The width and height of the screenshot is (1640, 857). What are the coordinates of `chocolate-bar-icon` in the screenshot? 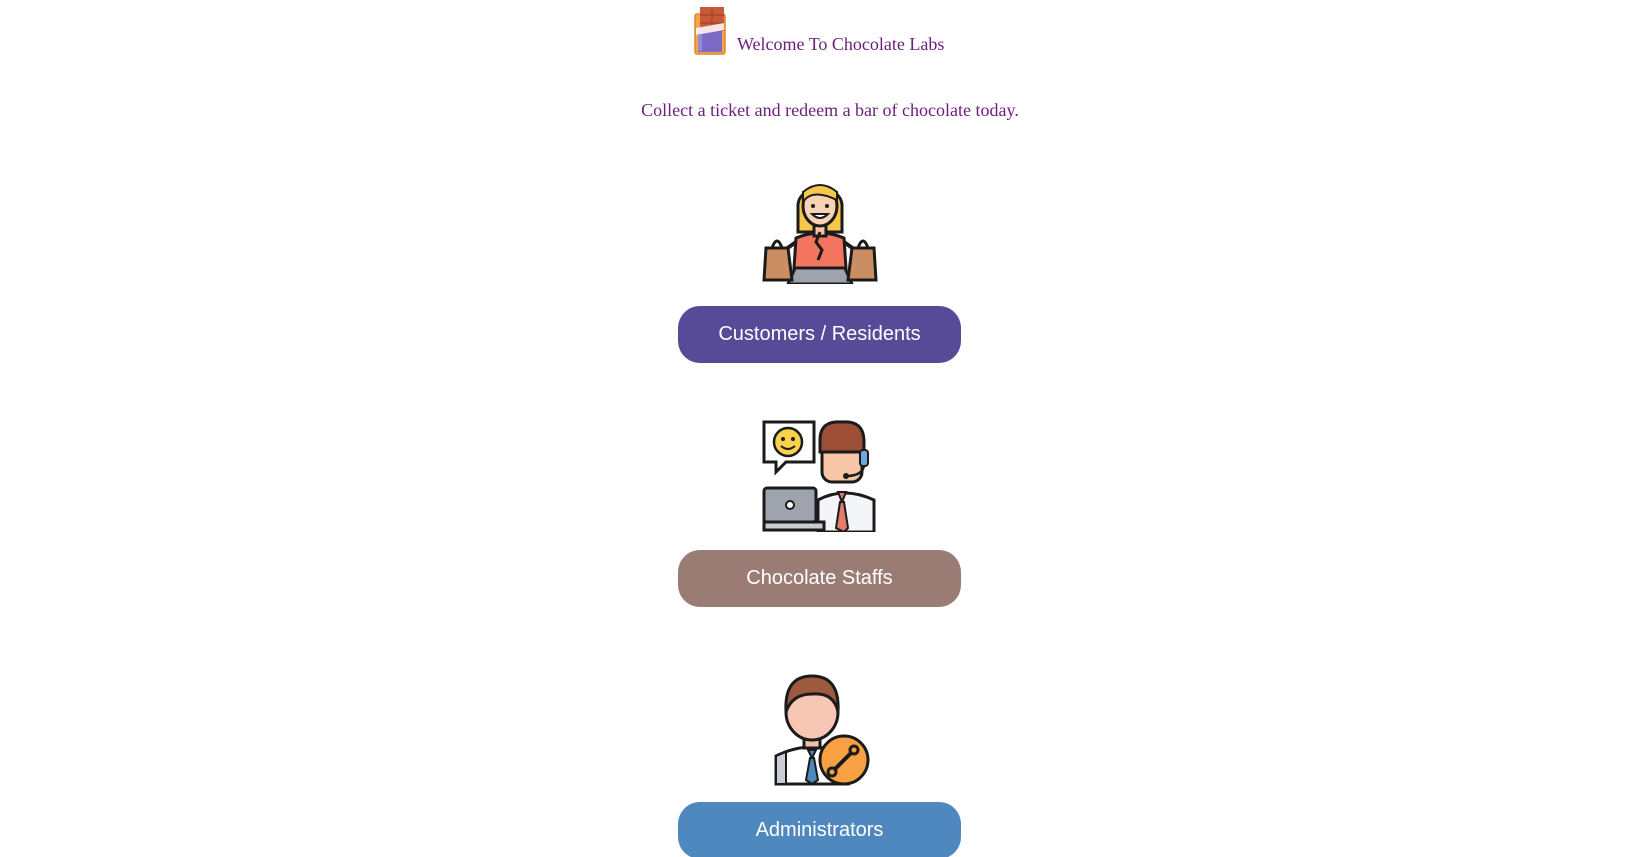 It's located at (710, 31).